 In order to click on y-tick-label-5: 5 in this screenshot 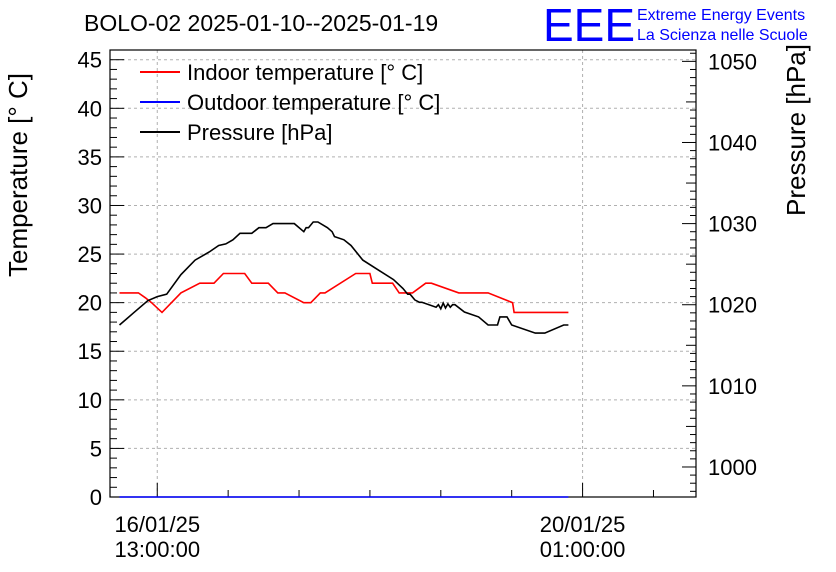, I will do `click(96, 448)`.